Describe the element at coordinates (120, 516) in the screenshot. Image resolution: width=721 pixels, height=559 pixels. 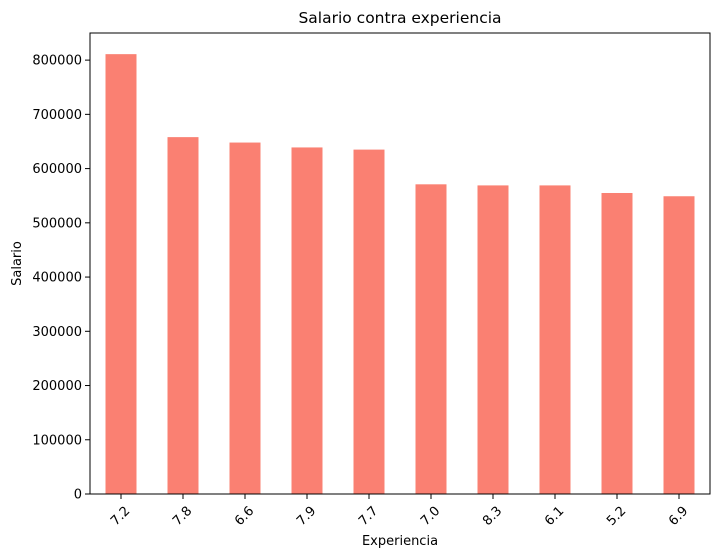
I see `x-tick-label-7.2: 7.2` at that location.